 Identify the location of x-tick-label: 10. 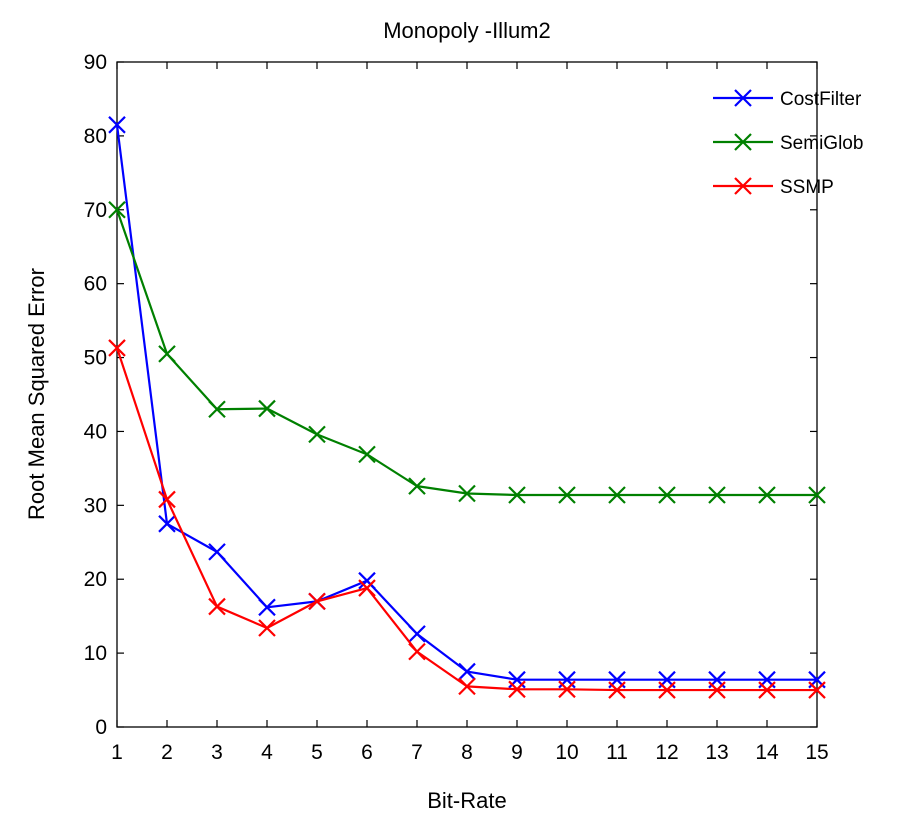
(566, 752).